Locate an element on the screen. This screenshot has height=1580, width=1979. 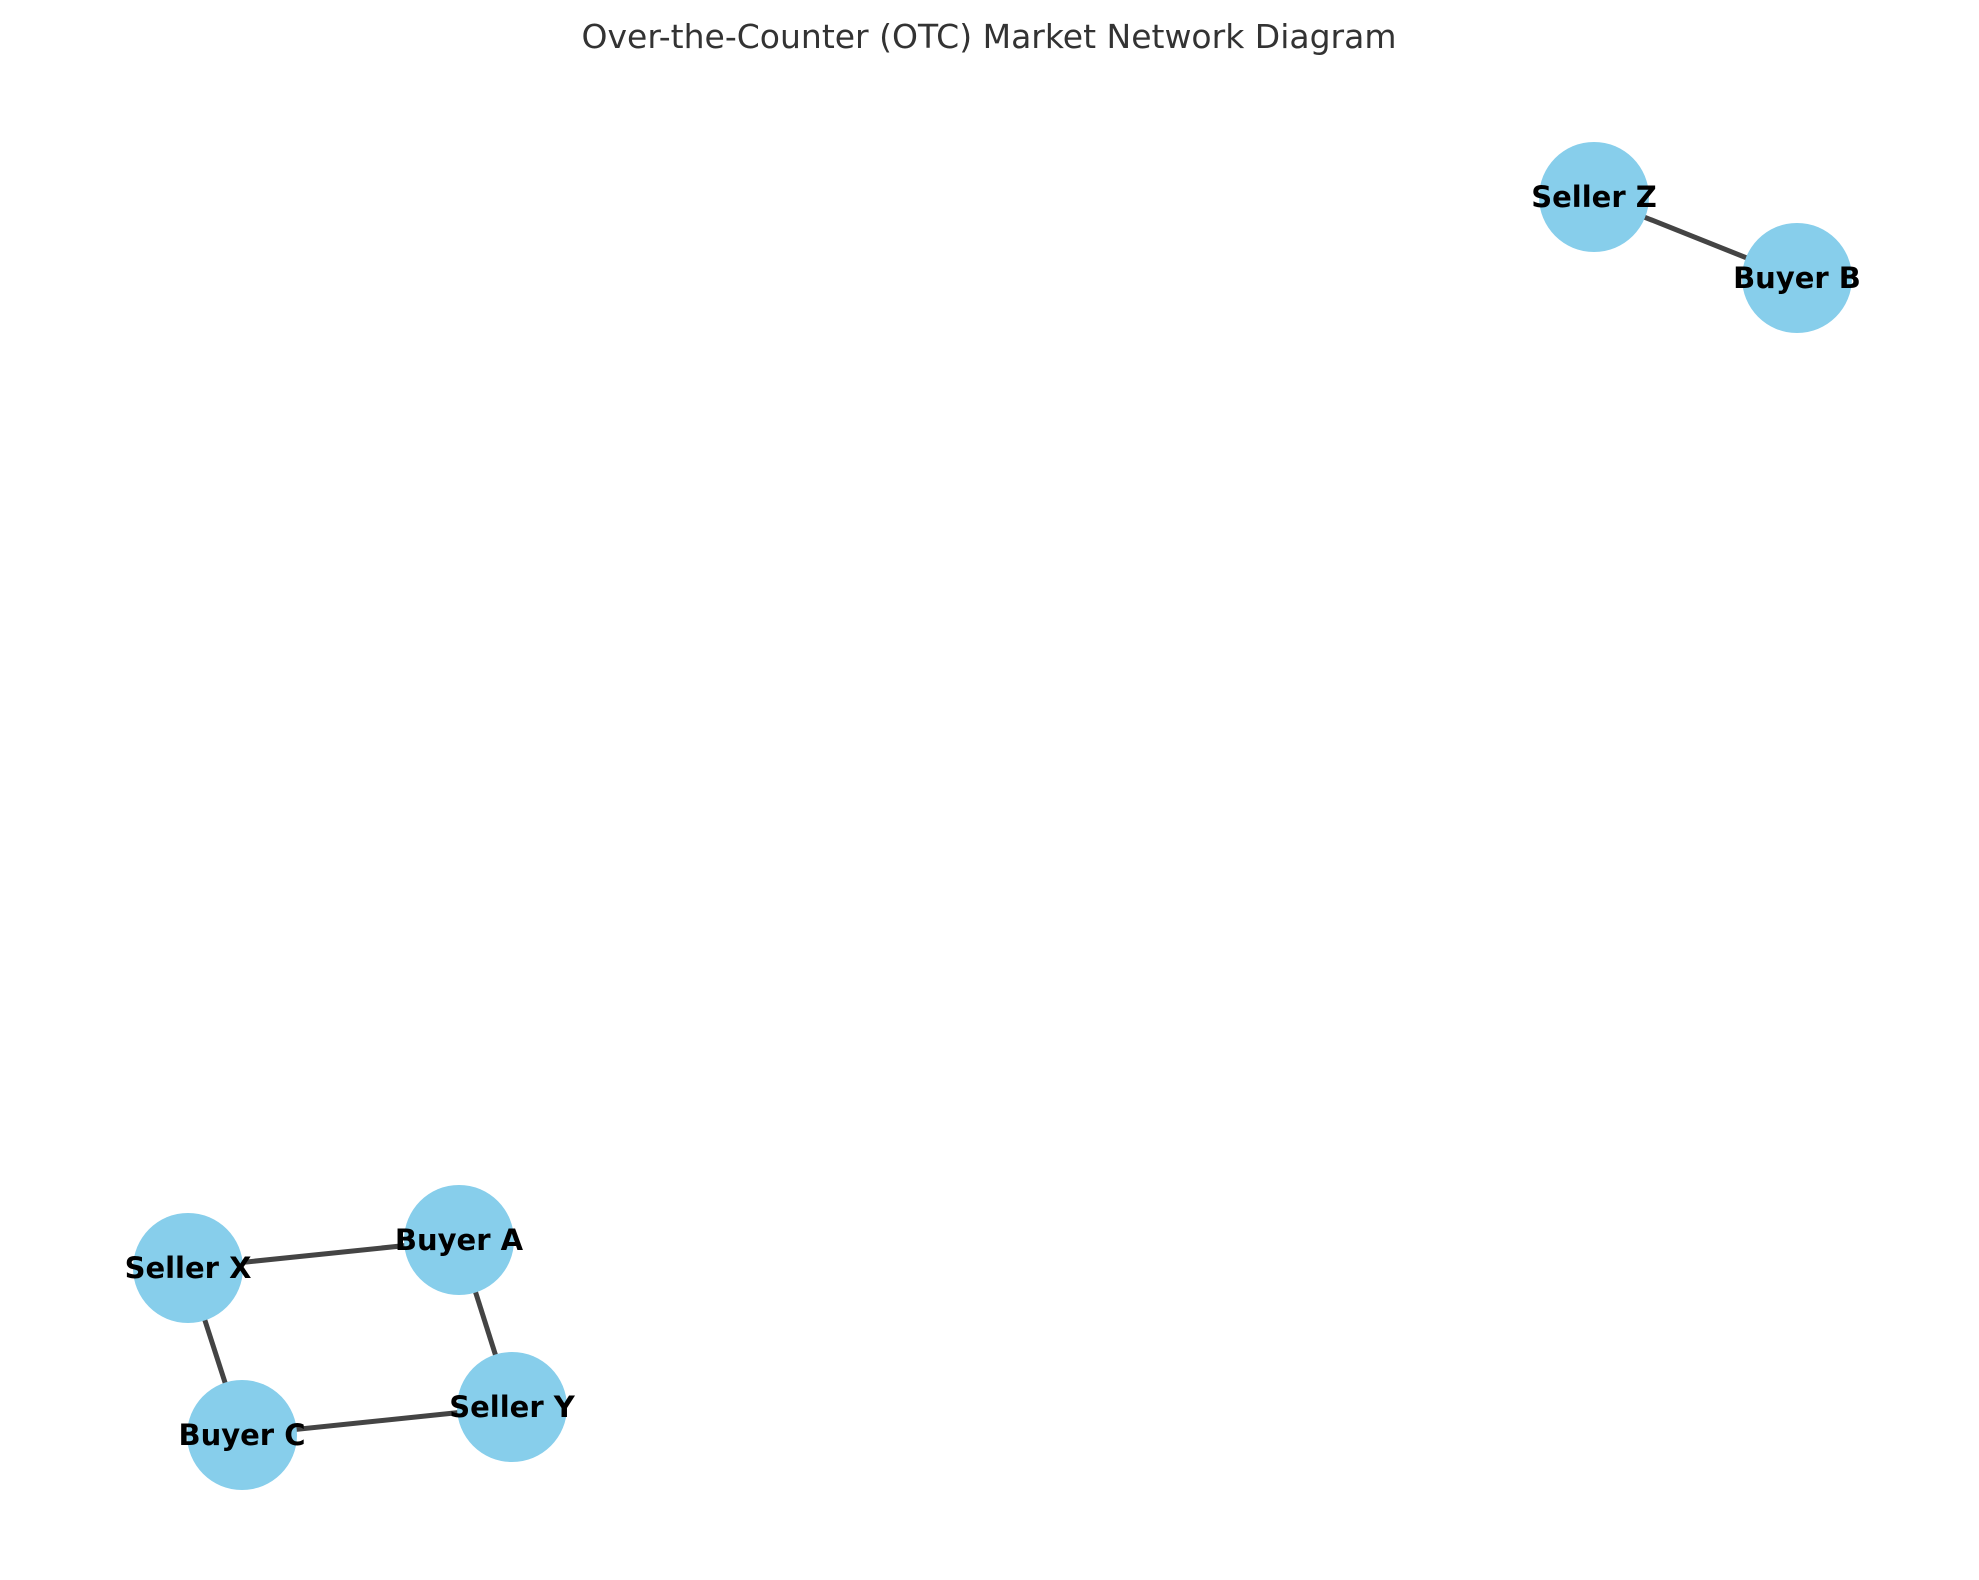
node-label-buyer-a: Buyer A is located at coordinates (459, 1240).